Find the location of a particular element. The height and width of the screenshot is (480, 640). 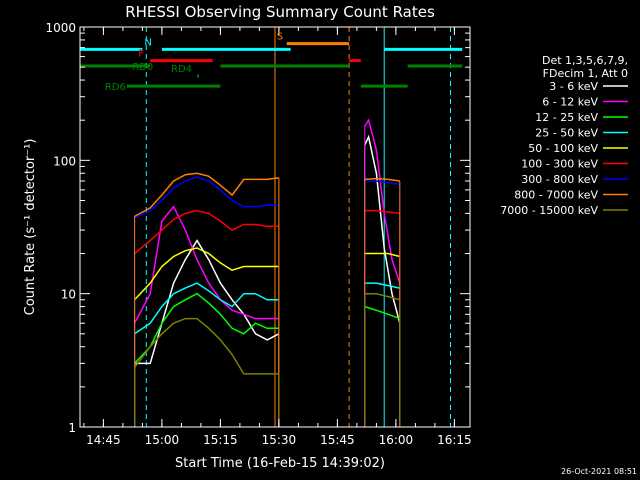

y-tick-label: 1 is located at coordinates (72, 428).